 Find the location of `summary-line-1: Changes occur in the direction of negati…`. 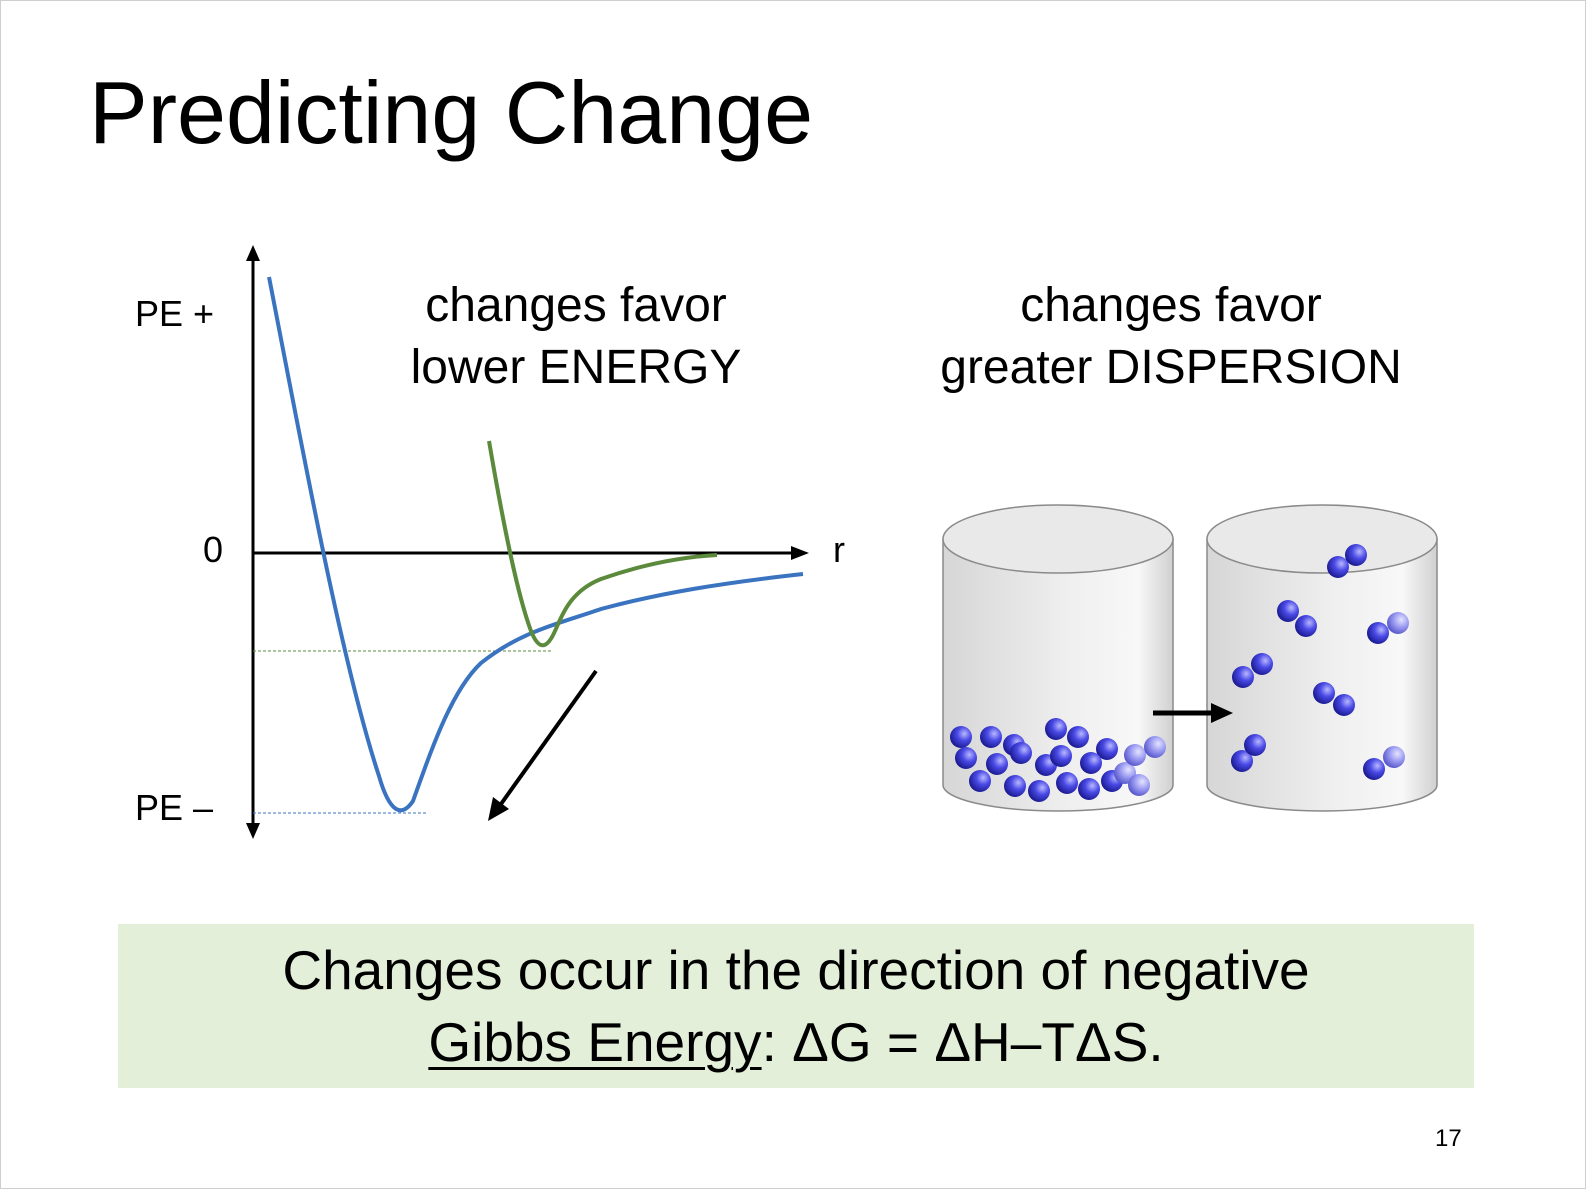

summary-line-1: Changes occur in the direction of negati… is located at coordinates (796, 970).